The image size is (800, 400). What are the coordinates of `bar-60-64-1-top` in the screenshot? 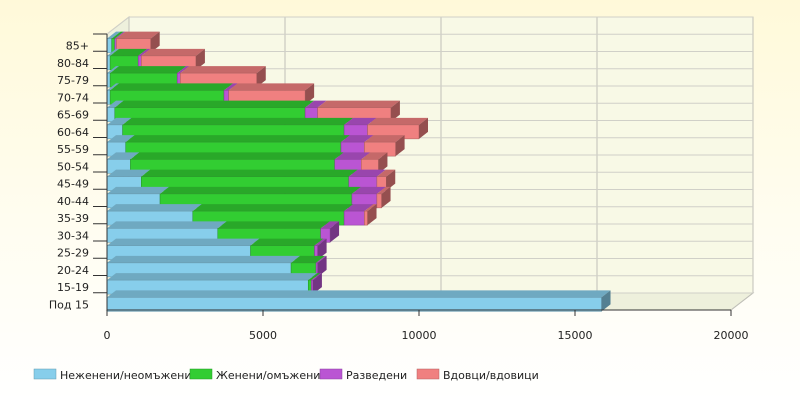 It's located at (238, 121).